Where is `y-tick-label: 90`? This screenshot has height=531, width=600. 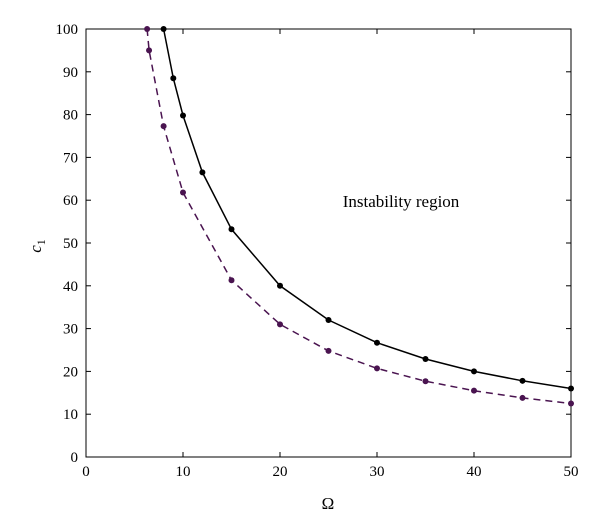
y-tick-label: 90 is located at coordinates (70, 73).